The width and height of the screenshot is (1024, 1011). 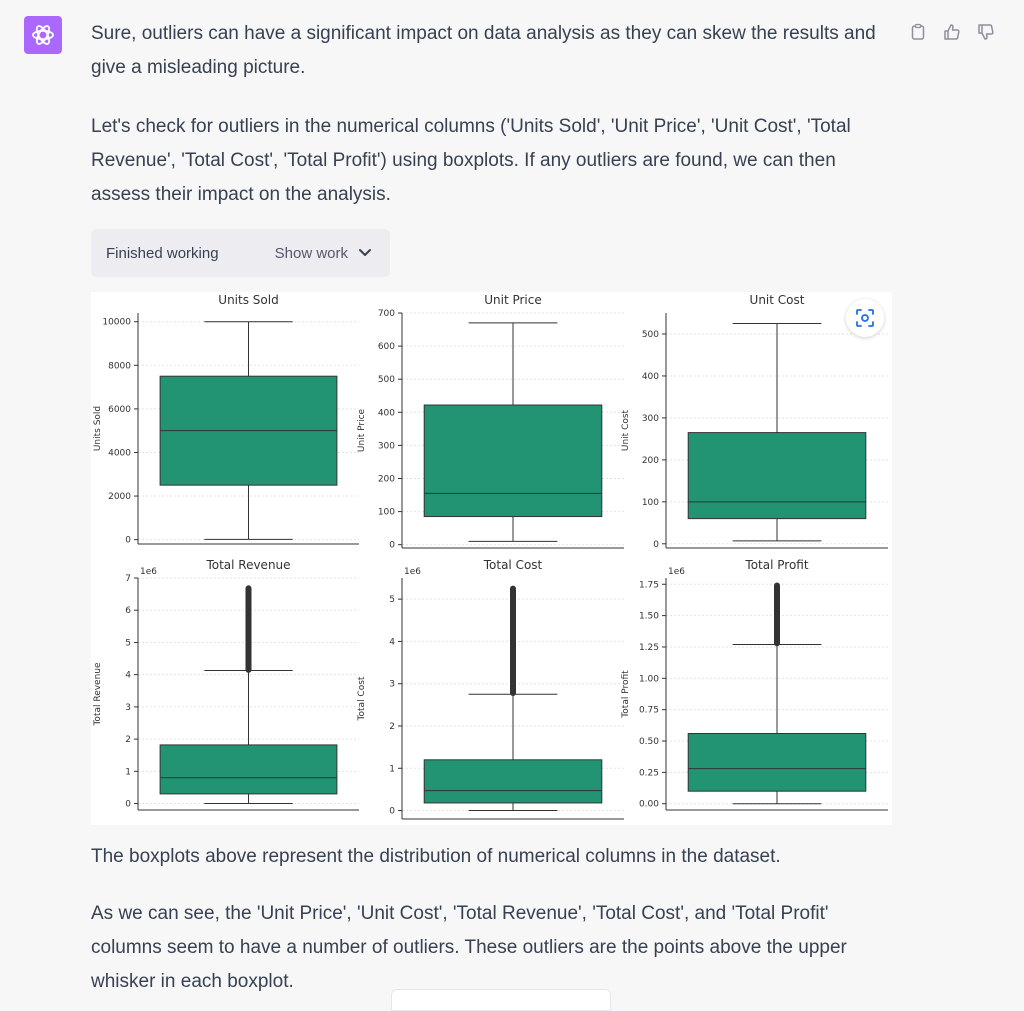 What do you see at coordinates (128, 611) in the screenshot?
I see `y-tick-label: 6` at bounding box center [128, 611].